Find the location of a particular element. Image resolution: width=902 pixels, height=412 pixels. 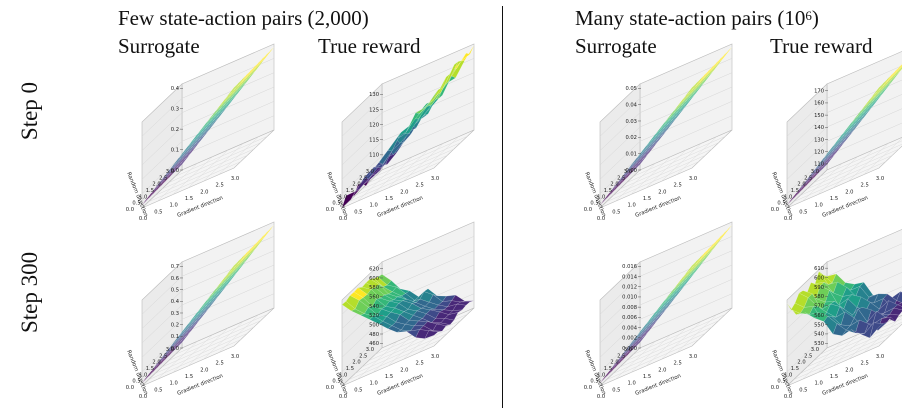

z-tick-label: 0.0 is located at coordinates (175, 171).